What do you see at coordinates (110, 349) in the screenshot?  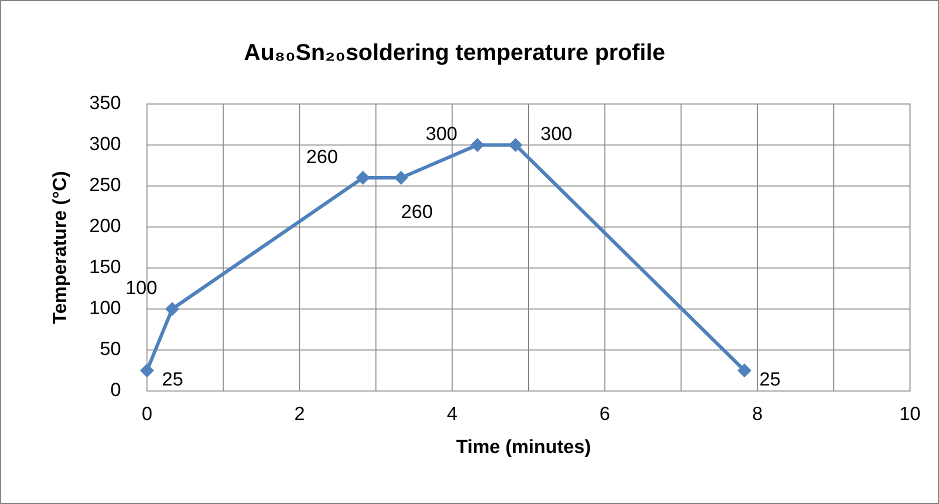 I see `y-tick-label: 50` at bounding box center [110, 349].